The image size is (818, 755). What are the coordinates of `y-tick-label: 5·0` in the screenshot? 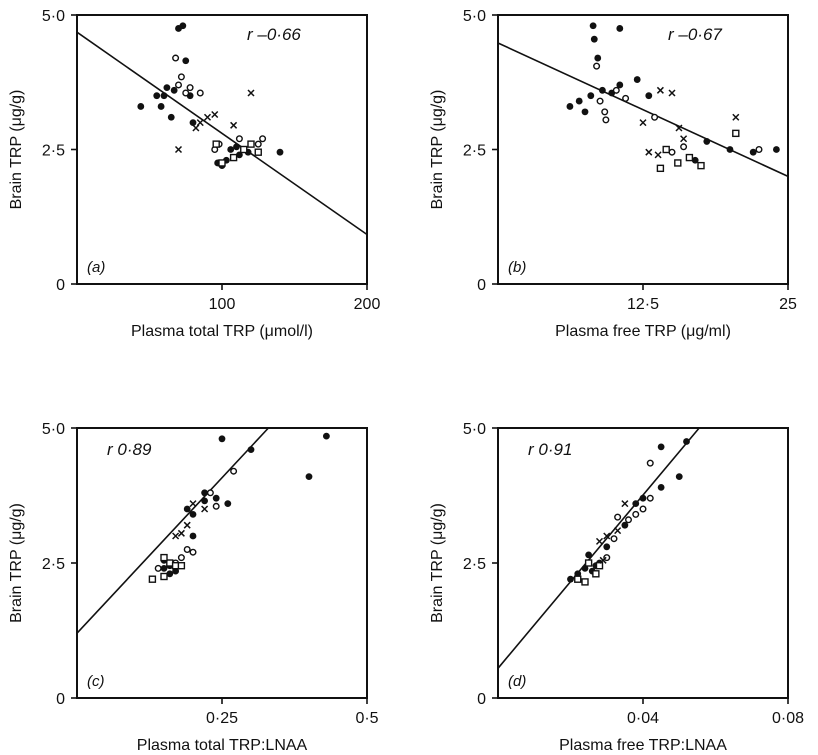 It's located at (474, 429).